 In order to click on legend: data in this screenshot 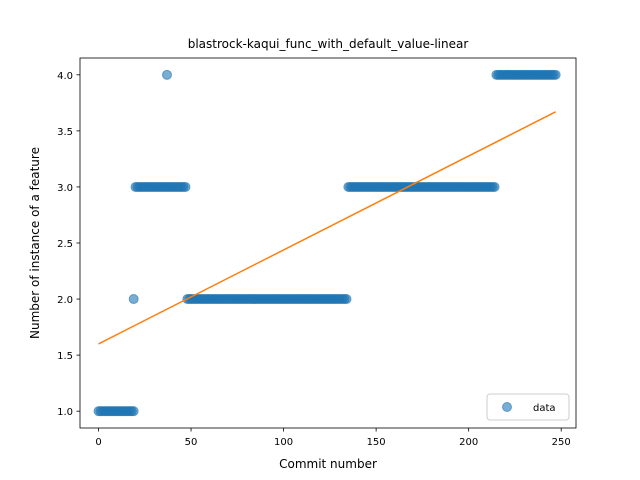, I will do `click(528, 407)`.